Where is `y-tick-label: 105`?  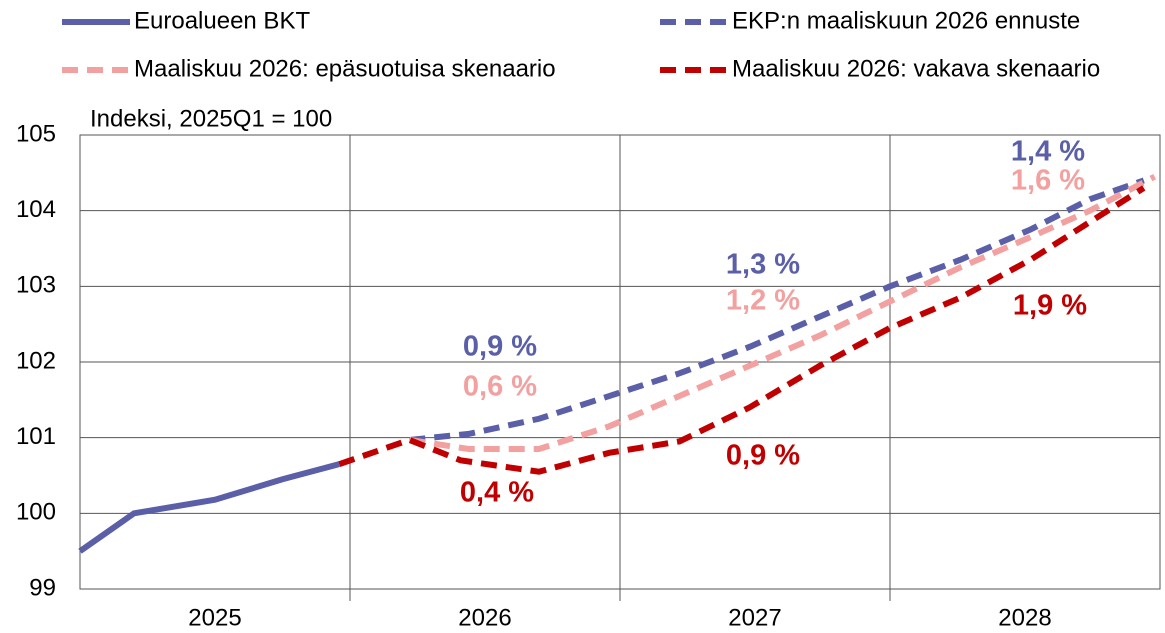
y-tick-label: 105 is located at coordinates (36, 133).